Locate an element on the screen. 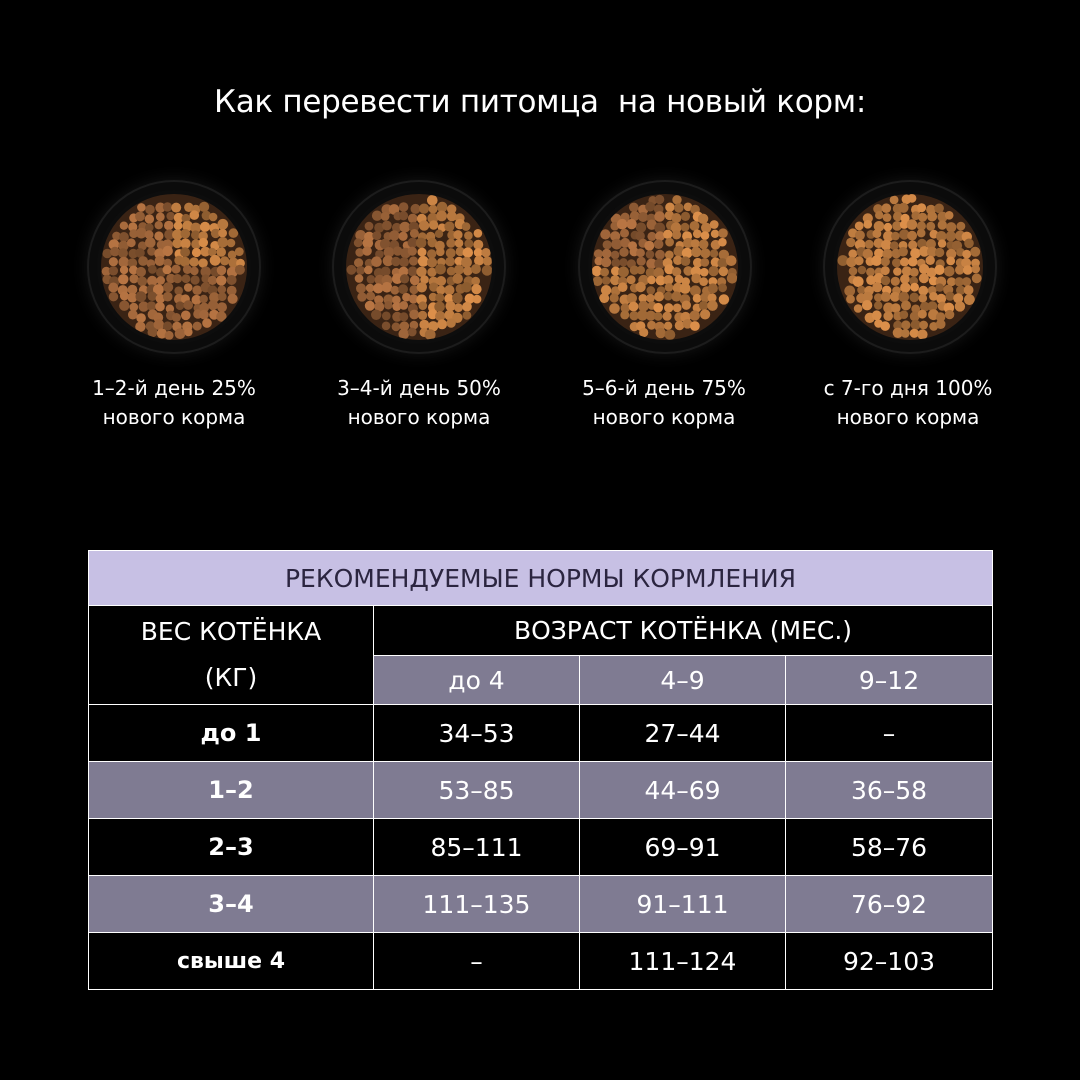 The width and height of the screenshot is (1080, 1080). value-cell: 69–91 is located at coordinates (682, 847).